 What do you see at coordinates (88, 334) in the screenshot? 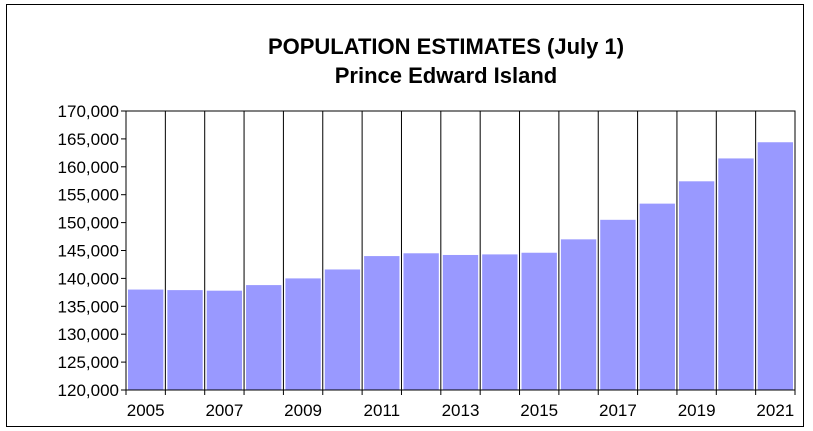
I see `y-tick-label: 130,000` at bounding box center [88, 334].